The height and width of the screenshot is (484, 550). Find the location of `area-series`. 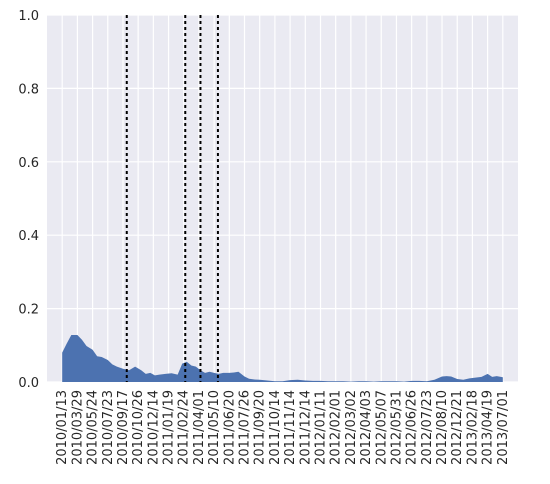

area-series is located at coordinates (282, 358).